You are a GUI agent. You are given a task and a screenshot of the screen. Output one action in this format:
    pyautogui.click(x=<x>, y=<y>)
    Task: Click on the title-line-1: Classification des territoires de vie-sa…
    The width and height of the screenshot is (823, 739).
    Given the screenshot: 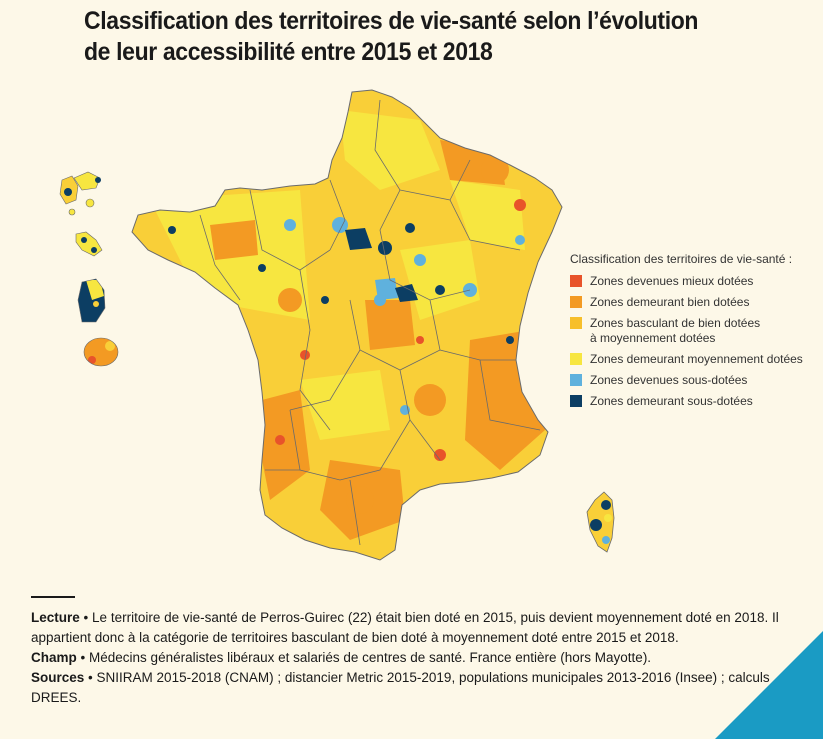 What is the action you would take?
    pyautogui.click(x=391, y=21)
    